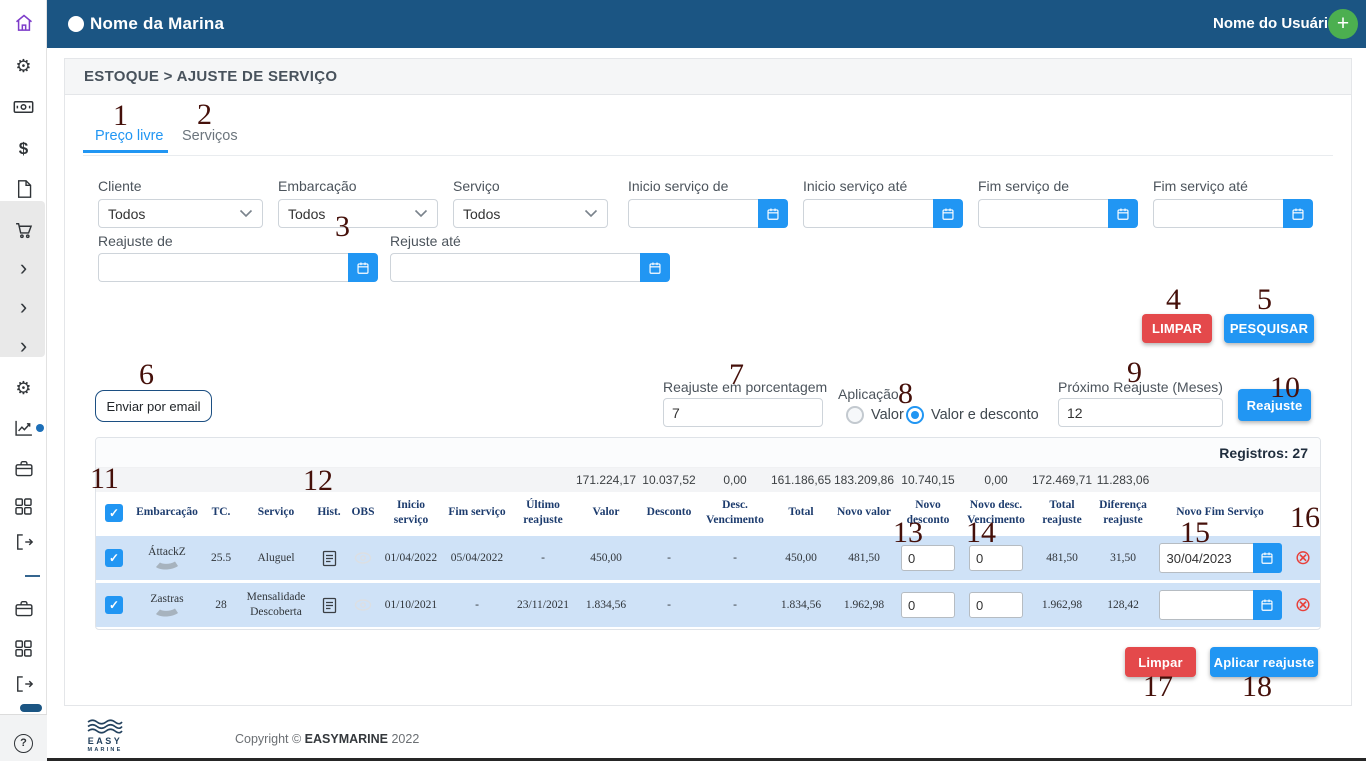 This screenshot has width=1366, height=761. Describe the element at coordinates (210, 136) in the screenshot. I see `tab-servicos: Serviços` at that location.